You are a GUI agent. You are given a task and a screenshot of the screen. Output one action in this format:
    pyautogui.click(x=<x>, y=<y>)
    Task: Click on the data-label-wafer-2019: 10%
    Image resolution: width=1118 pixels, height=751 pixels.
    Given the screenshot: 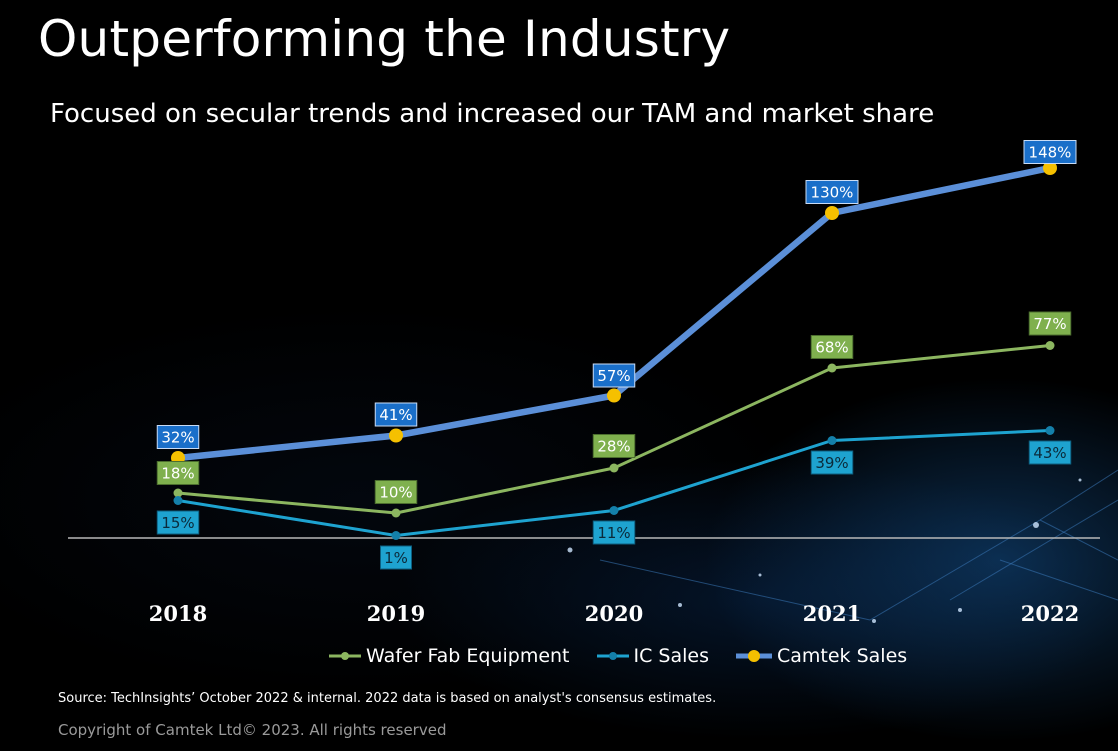 What is the action you would take?
    pyautogui.click(x=396, y=492)
    